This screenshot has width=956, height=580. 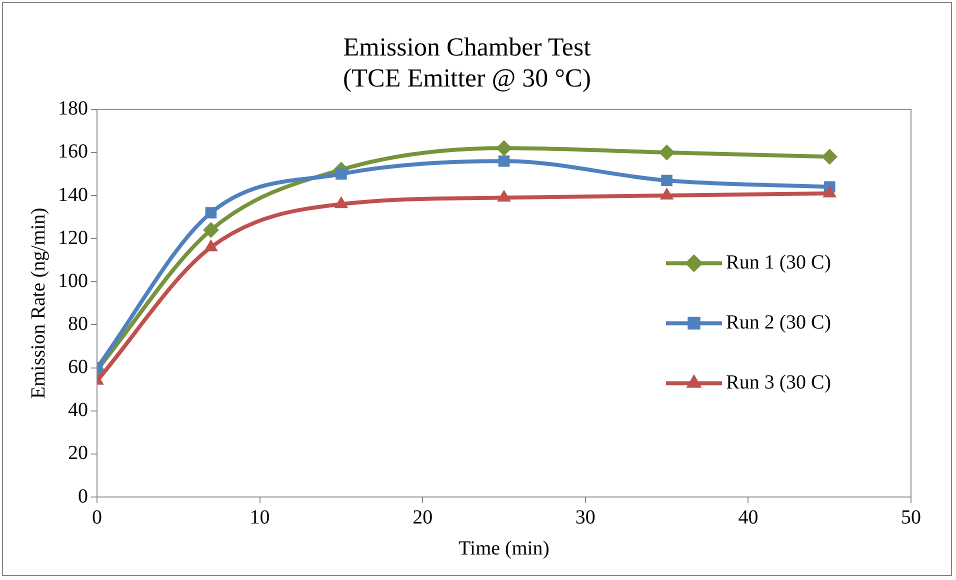 What do you see at coordinates (467, 62) in the screenshot?
I see `chart-title: Emission Chamber Test (TCE Emitter @ 30 °C)` at bounding box center [467, 62].